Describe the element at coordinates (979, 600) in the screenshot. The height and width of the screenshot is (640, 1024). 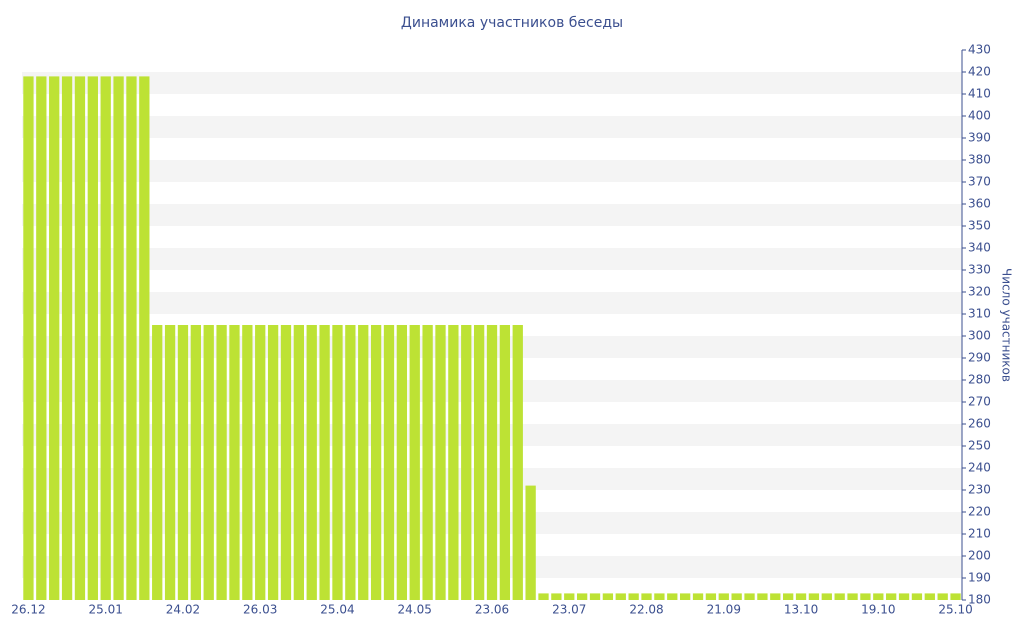
I see `y-tick-label: 180` at that location.